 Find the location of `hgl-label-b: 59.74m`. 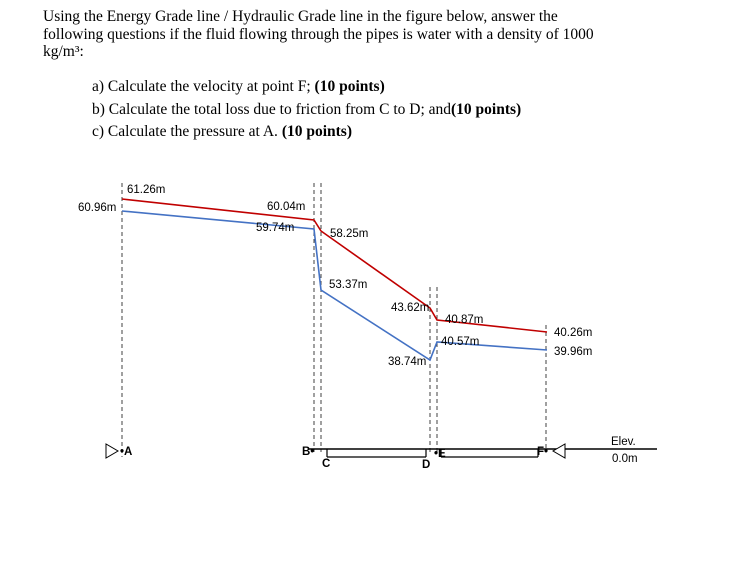

hgl-label-b: 59.74m is located at coordinates (275, 228).